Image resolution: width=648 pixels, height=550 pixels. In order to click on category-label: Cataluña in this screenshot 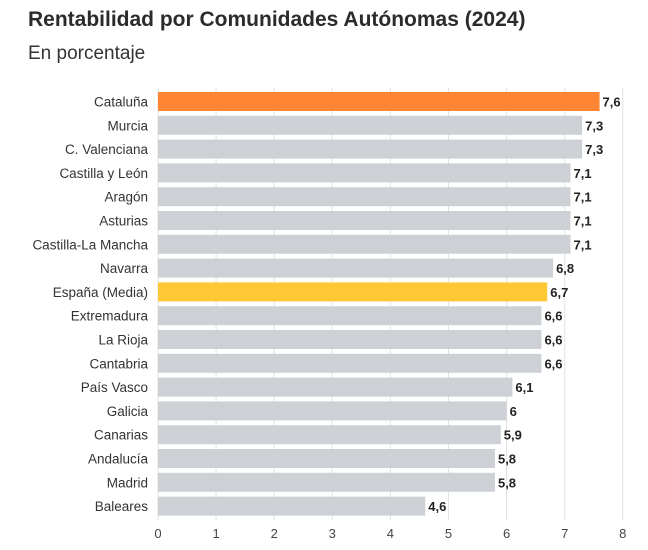, I will do `click(121, 102)`.